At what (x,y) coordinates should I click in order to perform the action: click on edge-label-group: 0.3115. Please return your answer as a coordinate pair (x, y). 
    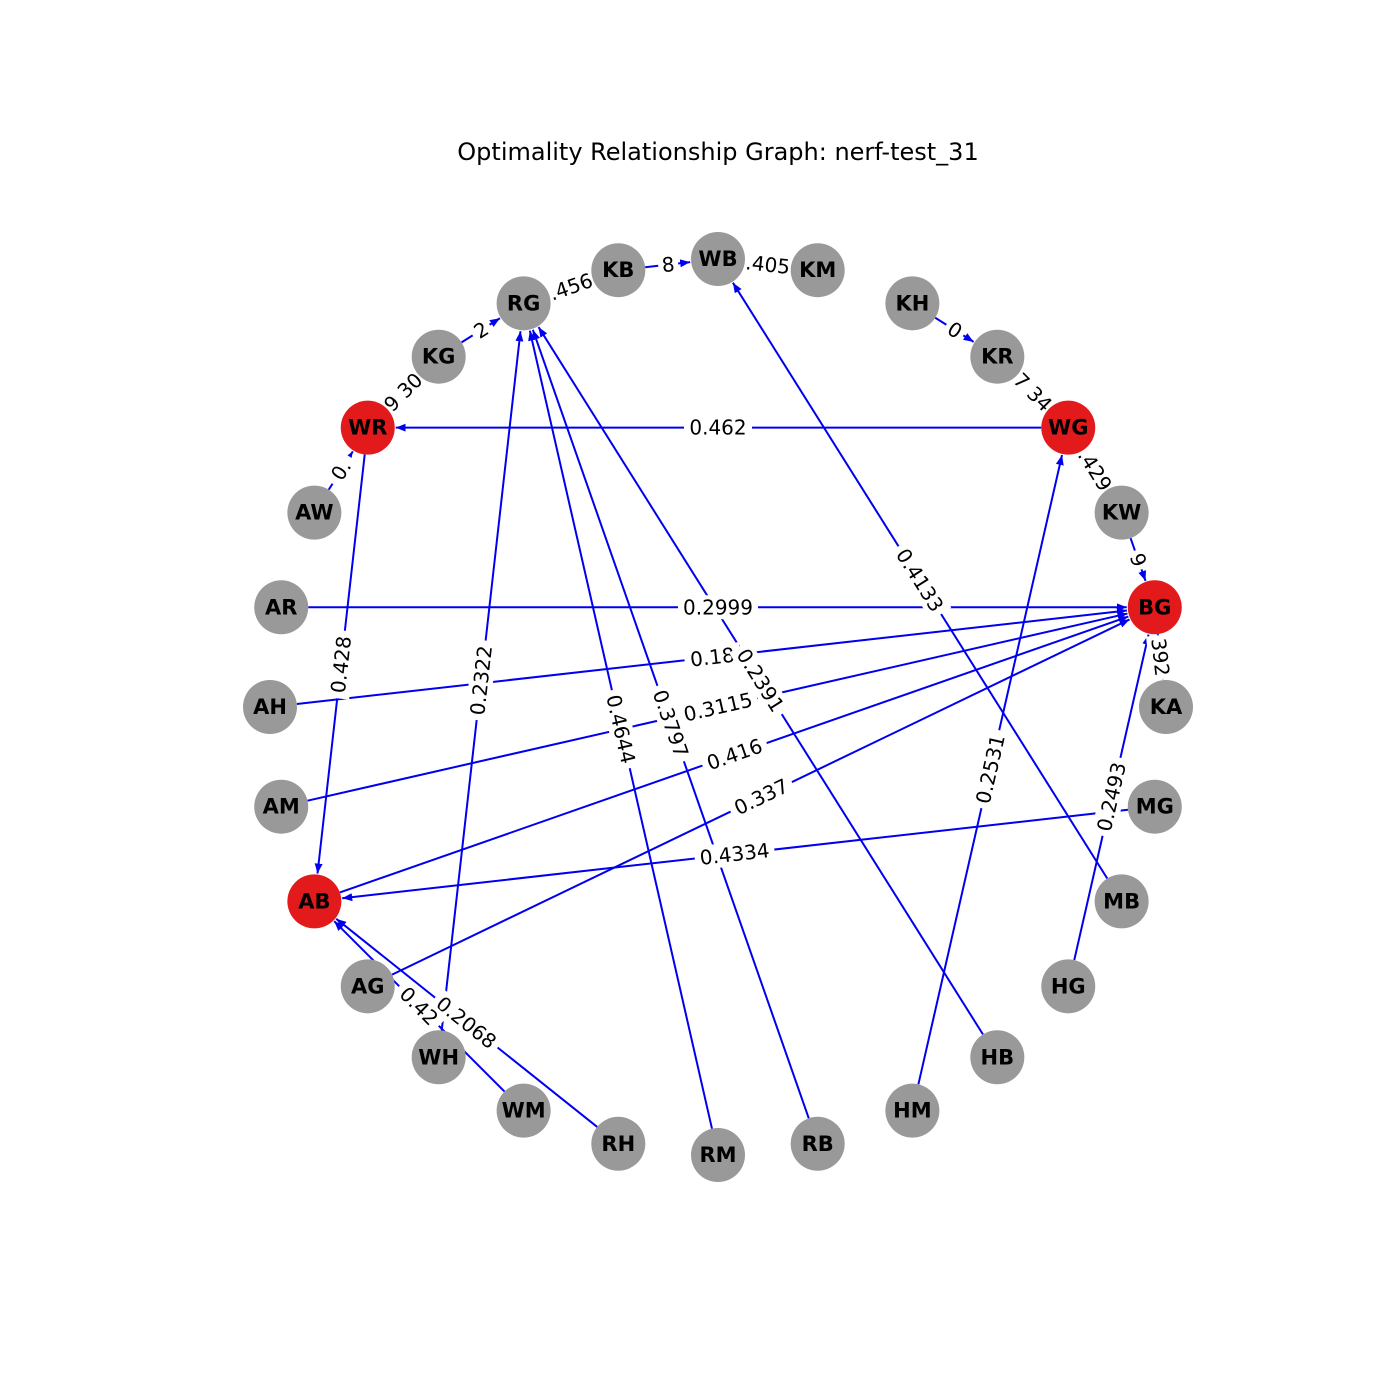
    Looking at the image, I should click on (718, 707).